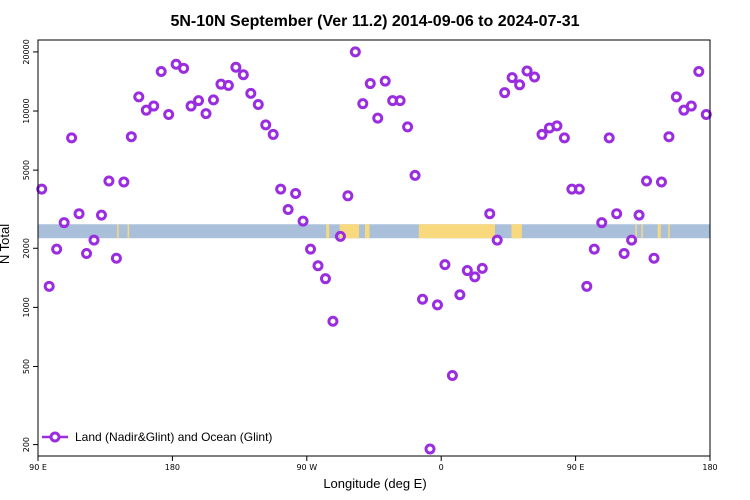 This screenshot has width=750, height=500. I want to click on y-tick-label: 200, so click(26, 444).